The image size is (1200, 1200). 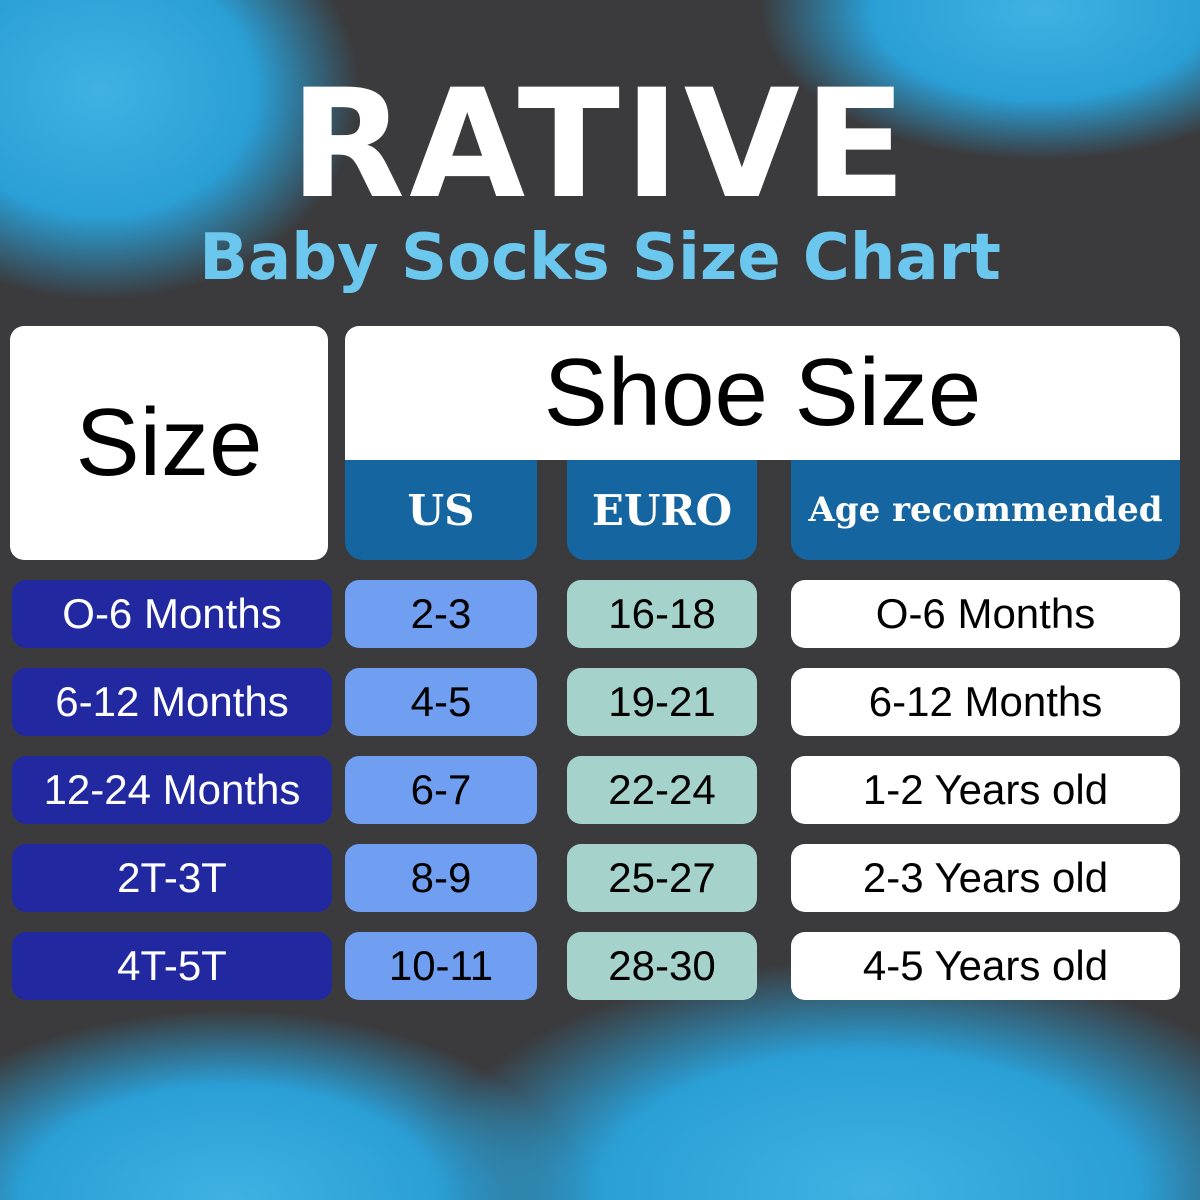 I want to click on cell-us: 8-9, so click(x=441, y=878).